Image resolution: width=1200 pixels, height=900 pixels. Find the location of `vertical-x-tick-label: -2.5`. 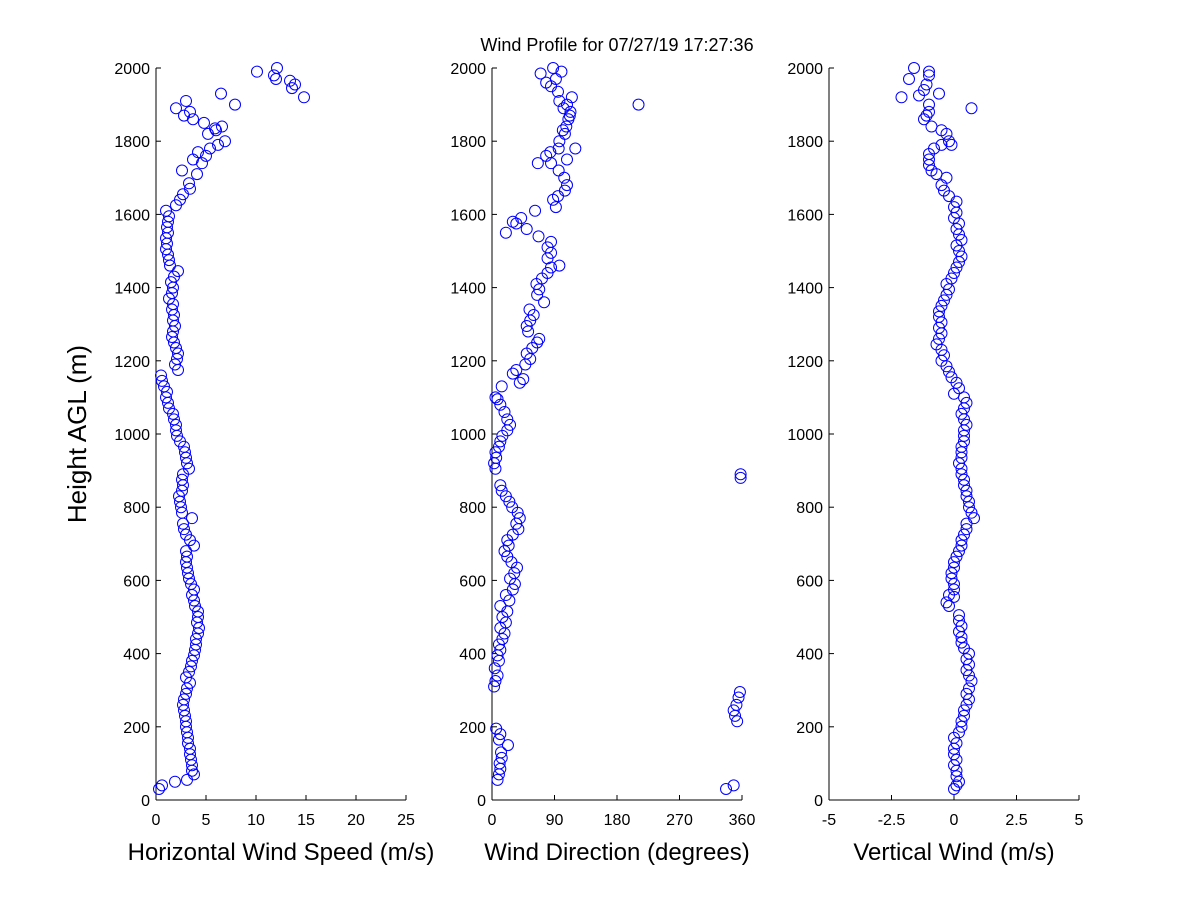

vertical-x-tick-label: -2.5 is located at coordinates (892, 820).